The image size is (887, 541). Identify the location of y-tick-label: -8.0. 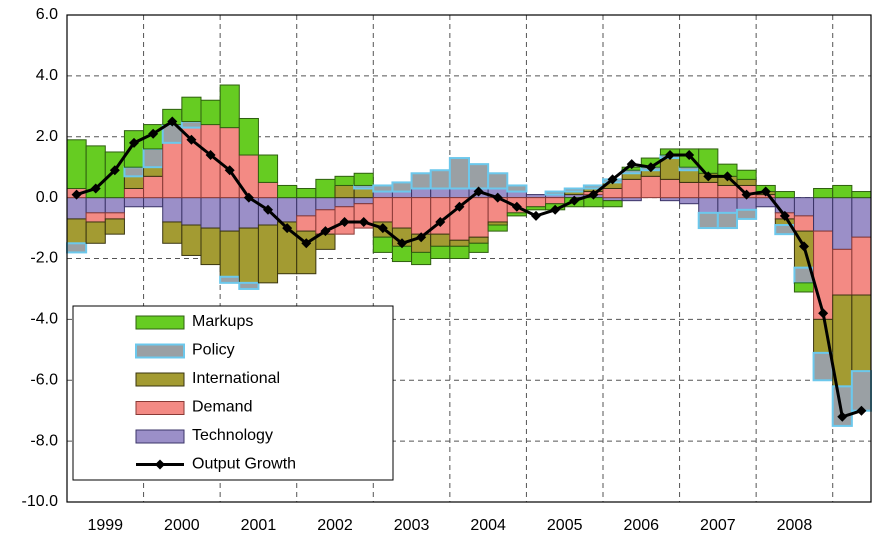
(44, 440).